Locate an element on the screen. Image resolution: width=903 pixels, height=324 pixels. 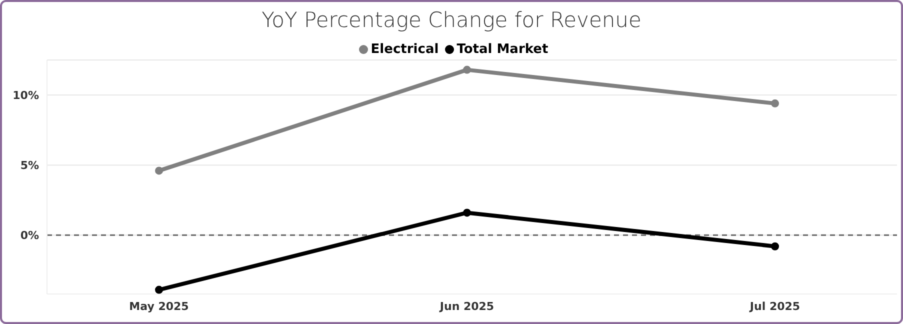
y-tick-label: 0% is located at coordinates (29, 235).